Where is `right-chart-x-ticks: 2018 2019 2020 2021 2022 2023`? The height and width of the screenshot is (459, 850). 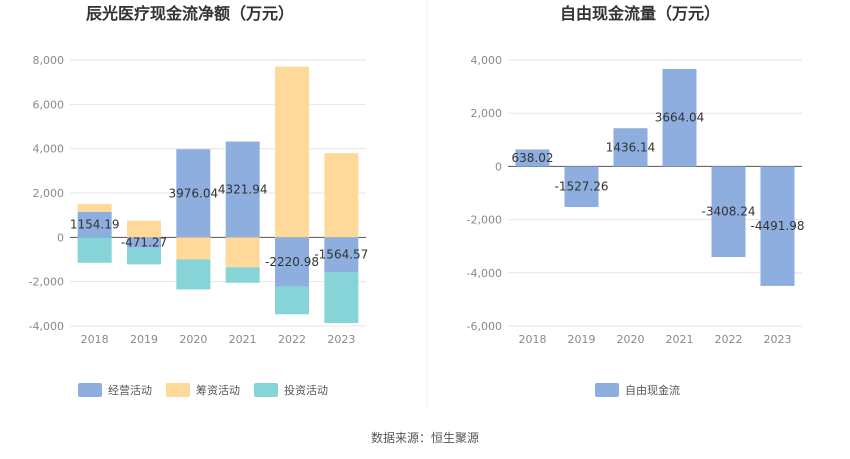 right-chart-x-ticks: 2018 2019 2020 2021 2022 2023 is located at coordinates (655, 339).